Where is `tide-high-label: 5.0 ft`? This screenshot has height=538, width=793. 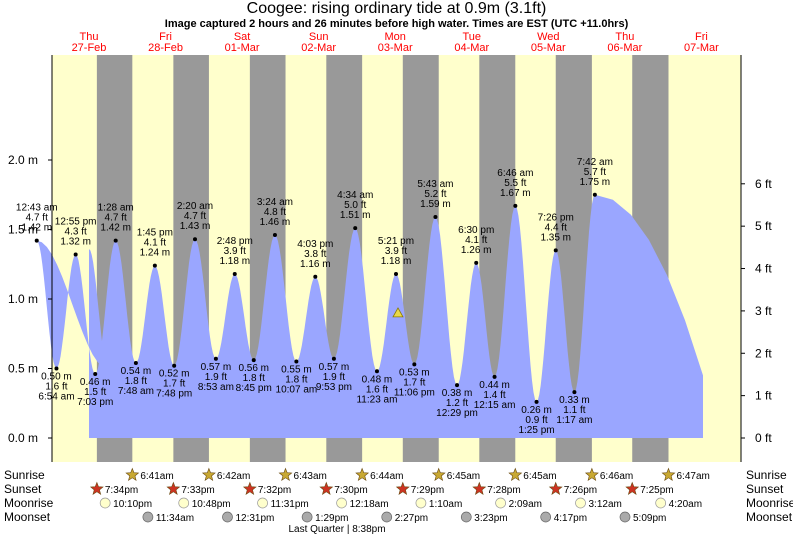
tide-high-label: 5.0 ft is located at coordinates (355, 205).